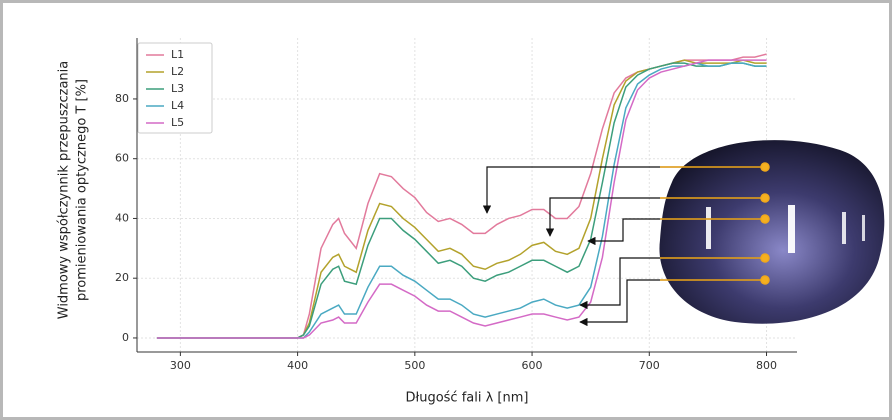 The image size is (892, 420). I want to click on x-tick-label: 700, so click(649, 365).